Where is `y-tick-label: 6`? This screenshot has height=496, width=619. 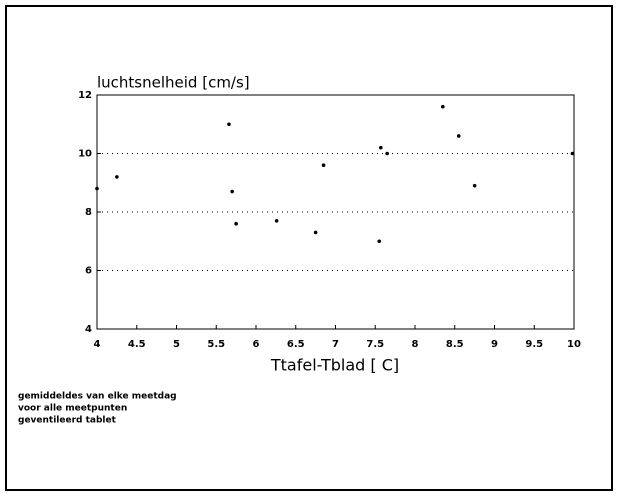 y-tick-label: 6 is located at coordinates (88, 271).